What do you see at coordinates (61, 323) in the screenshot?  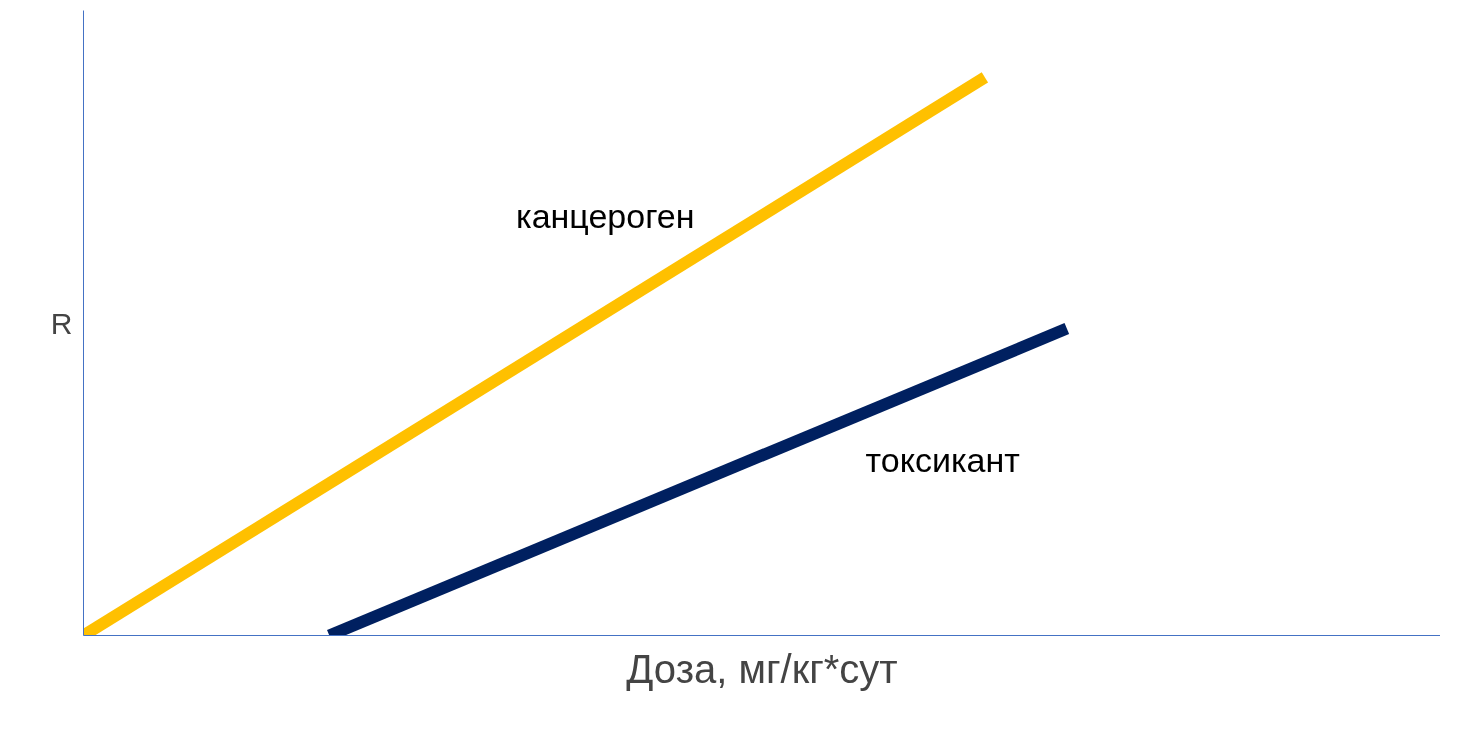 I see `y-axis-title: R` at bounding box center [61, 323].